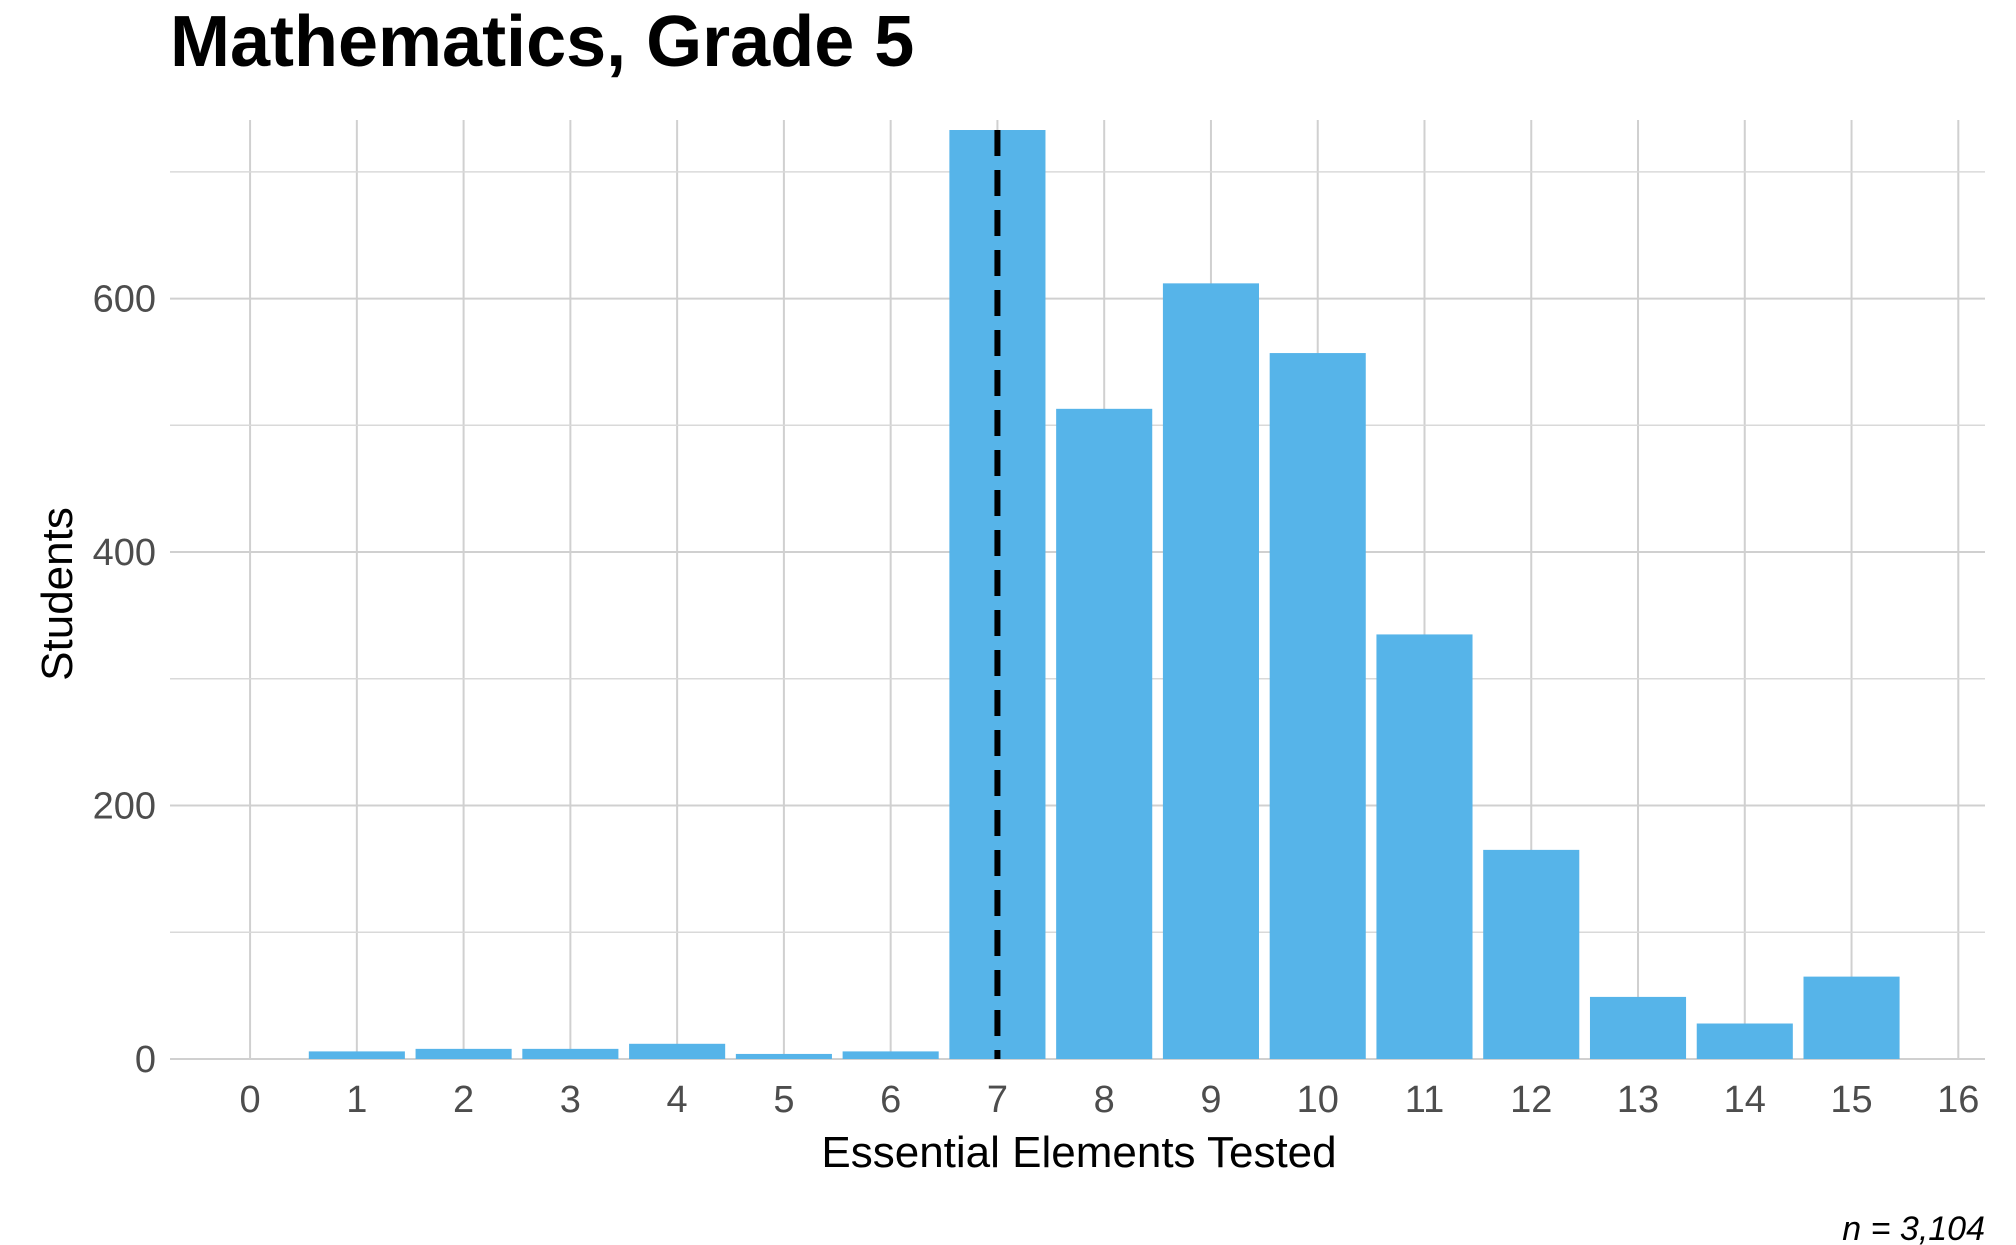 The height and width of the screenshot is (1245, 2016). I want to click on x-tick-label: 2, so click(463, 1100).